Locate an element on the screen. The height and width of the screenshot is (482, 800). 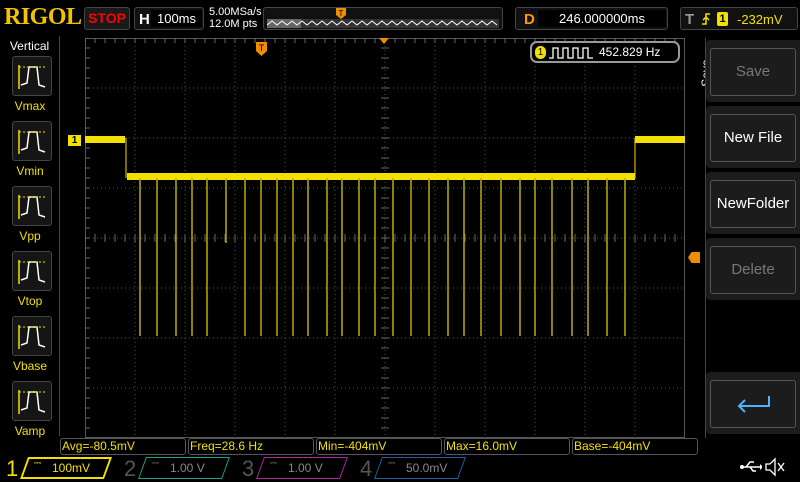
measure-label: Vpp is located at coordinates (30, 236).